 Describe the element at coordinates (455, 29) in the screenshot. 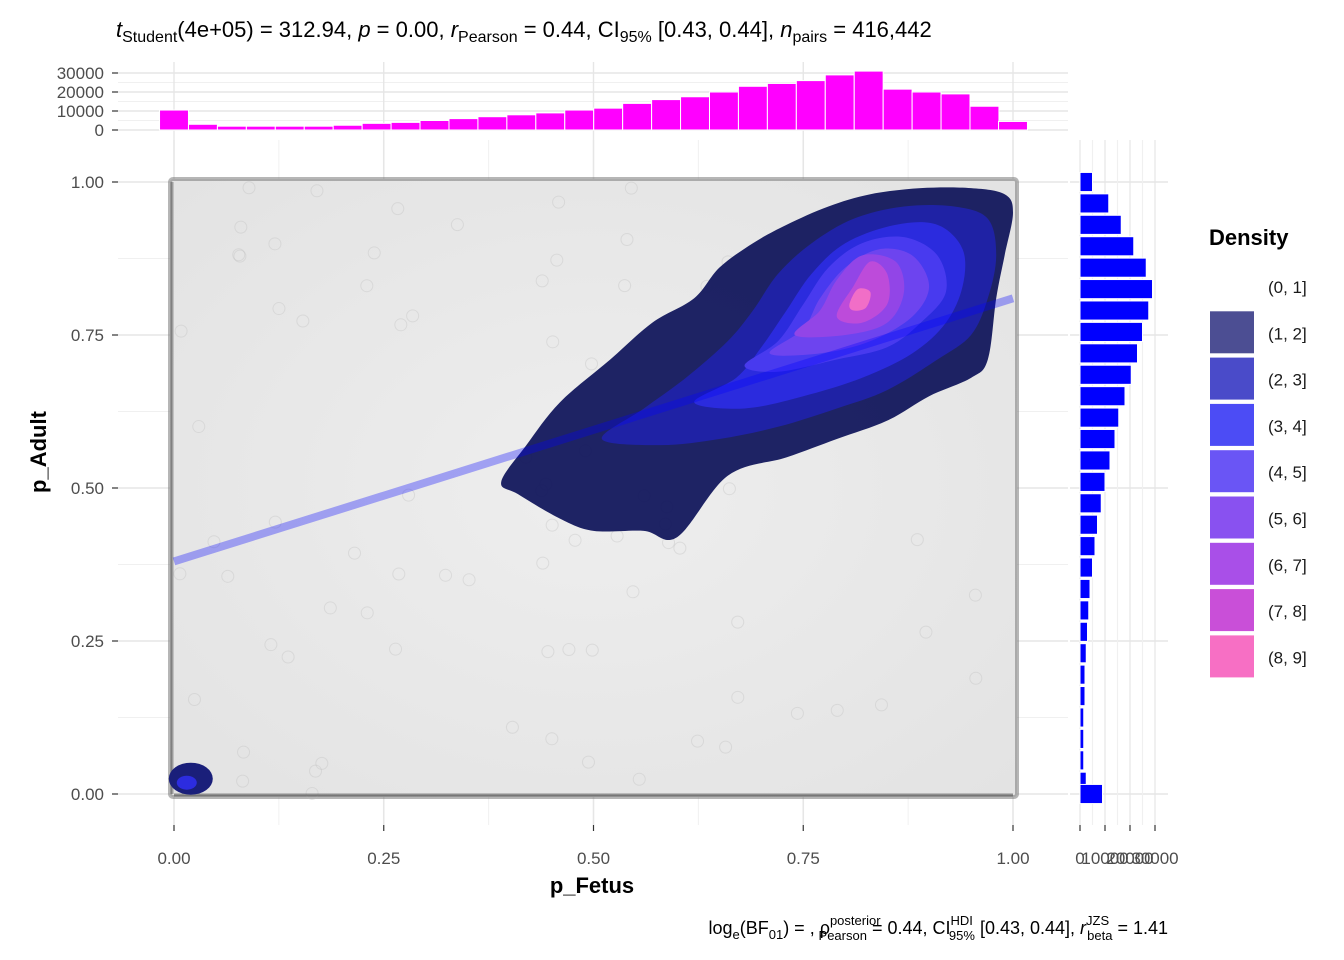

I see `subtitle-r-symbol: r` at that location.